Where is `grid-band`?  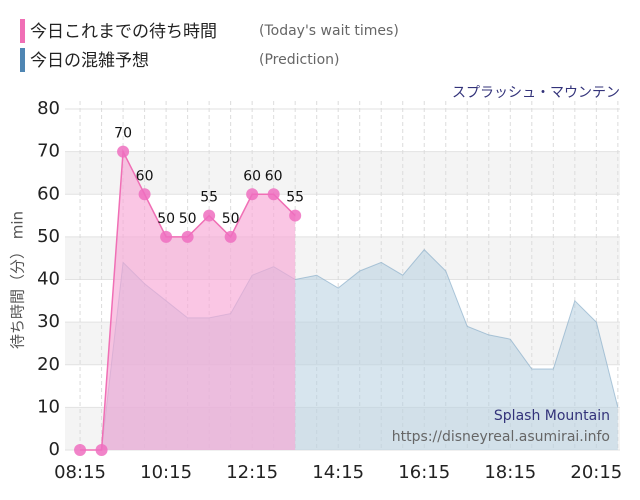
grid-band is located at coordinates (342, 173).